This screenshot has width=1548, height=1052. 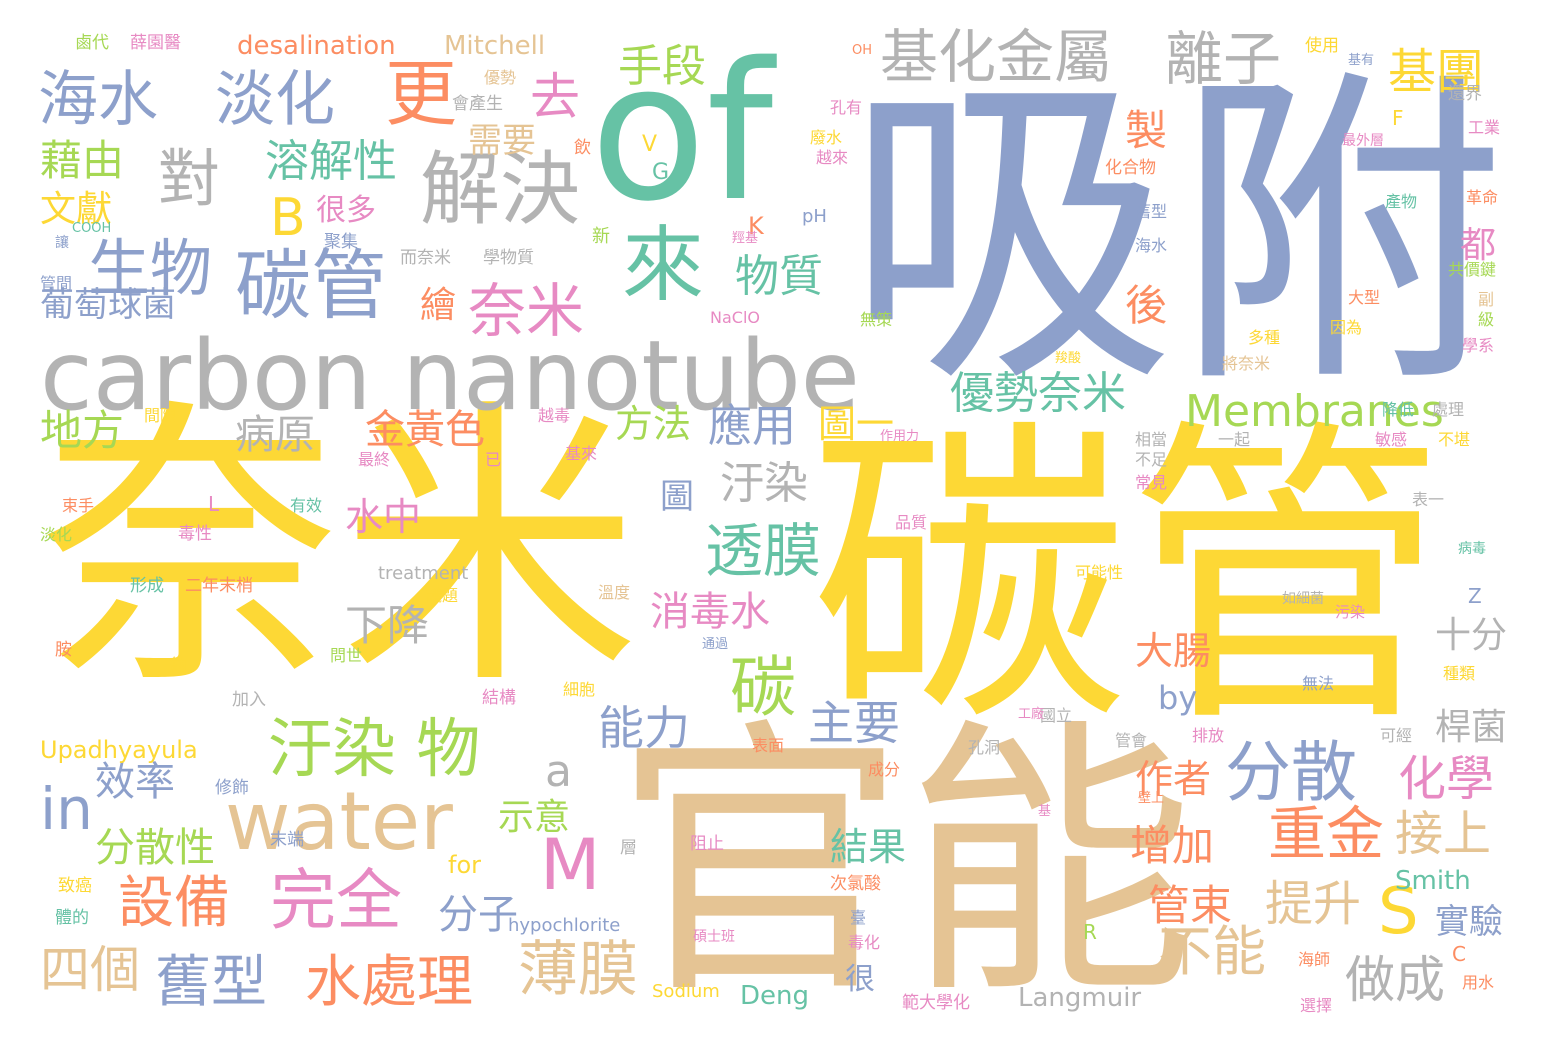 I want to click on word-covalent: 共價鍵, so click(x=1472, y=269).